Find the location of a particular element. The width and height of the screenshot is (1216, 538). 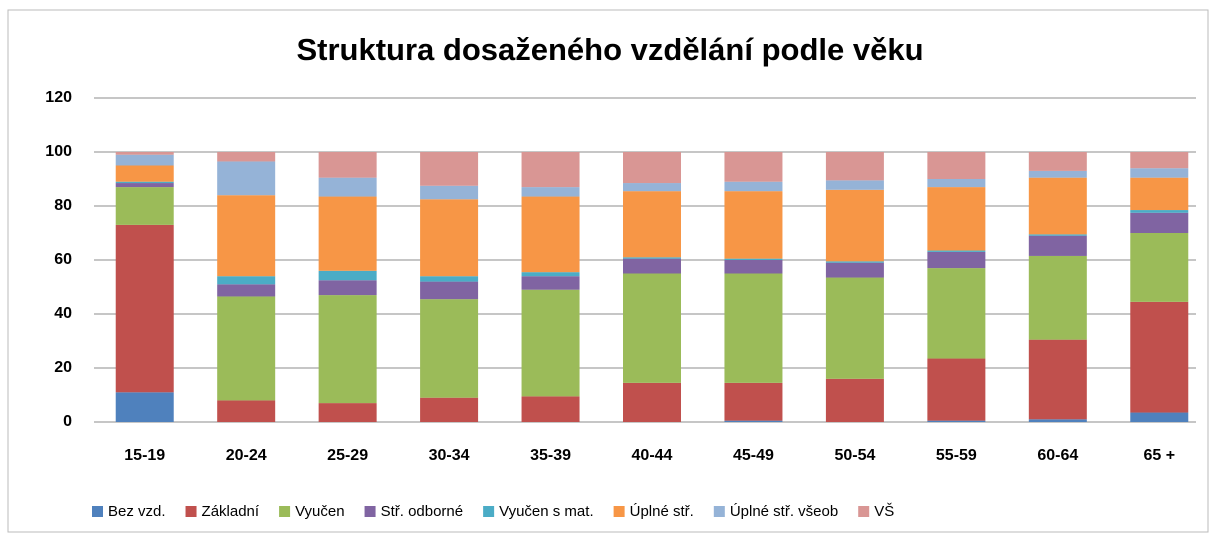

x-tick-label: 45-49 is located at coordinates (753, 455).